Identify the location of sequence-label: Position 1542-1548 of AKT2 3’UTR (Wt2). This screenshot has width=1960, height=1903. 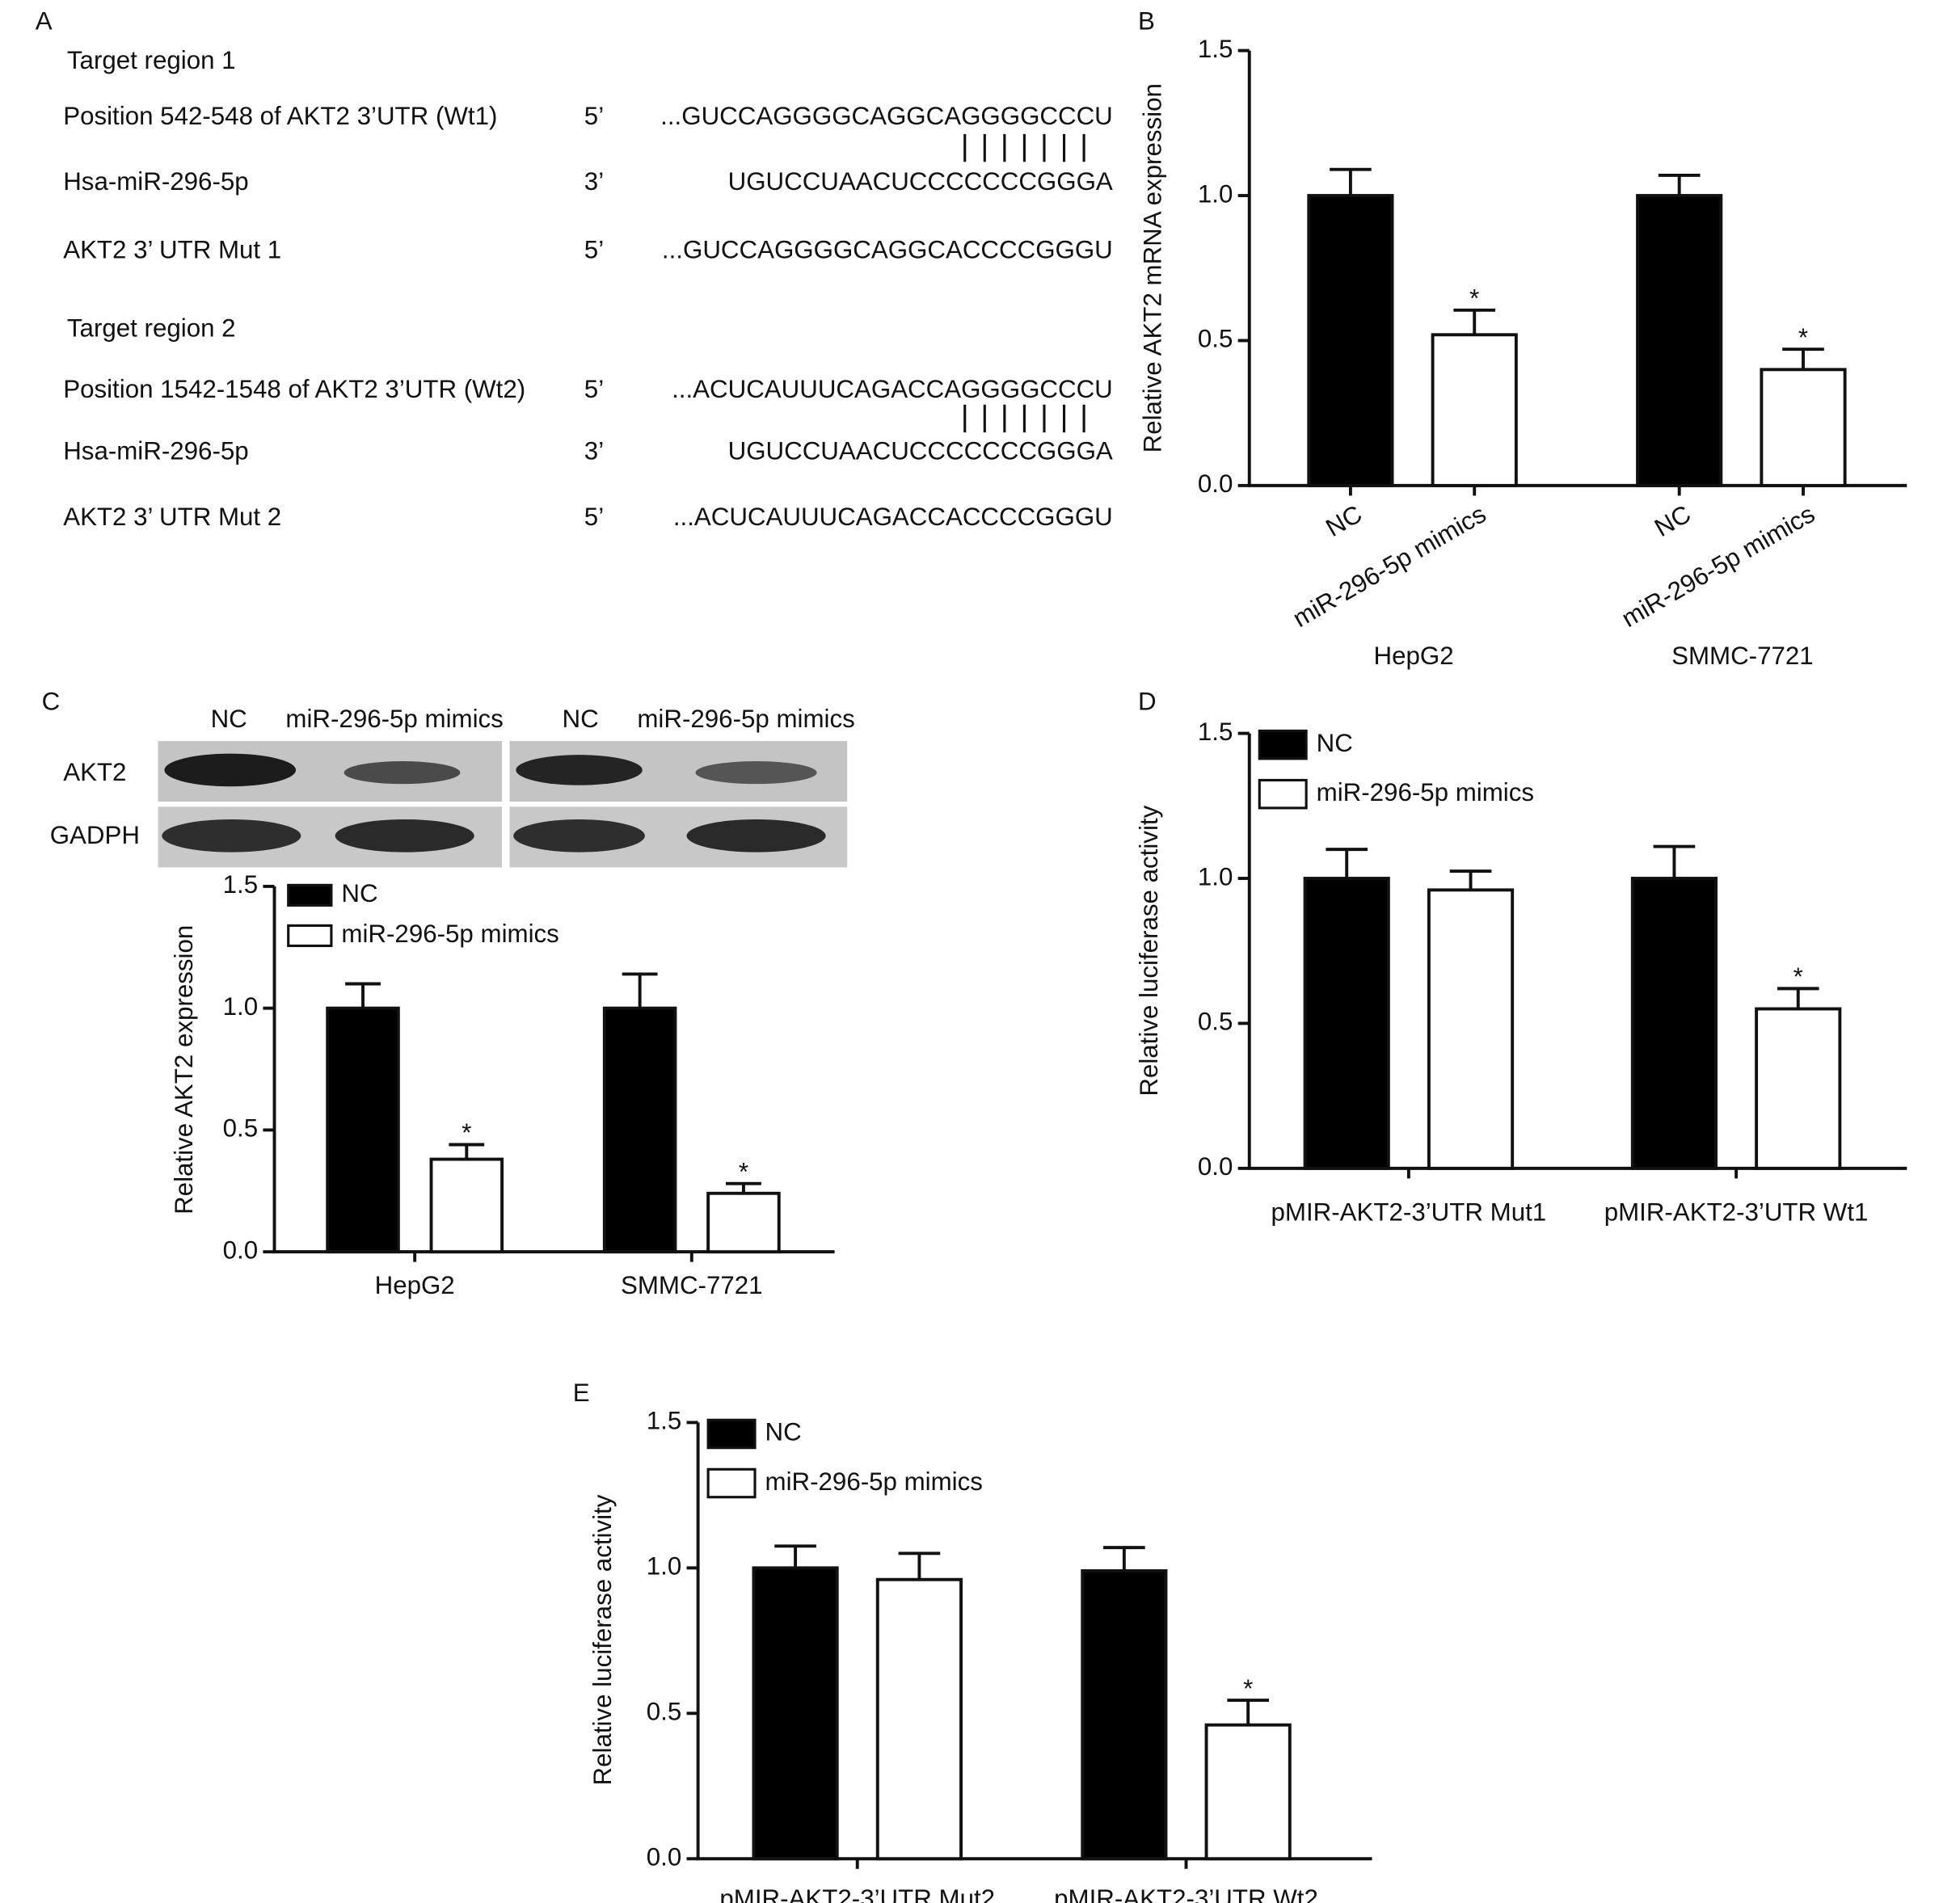
(294, 389).